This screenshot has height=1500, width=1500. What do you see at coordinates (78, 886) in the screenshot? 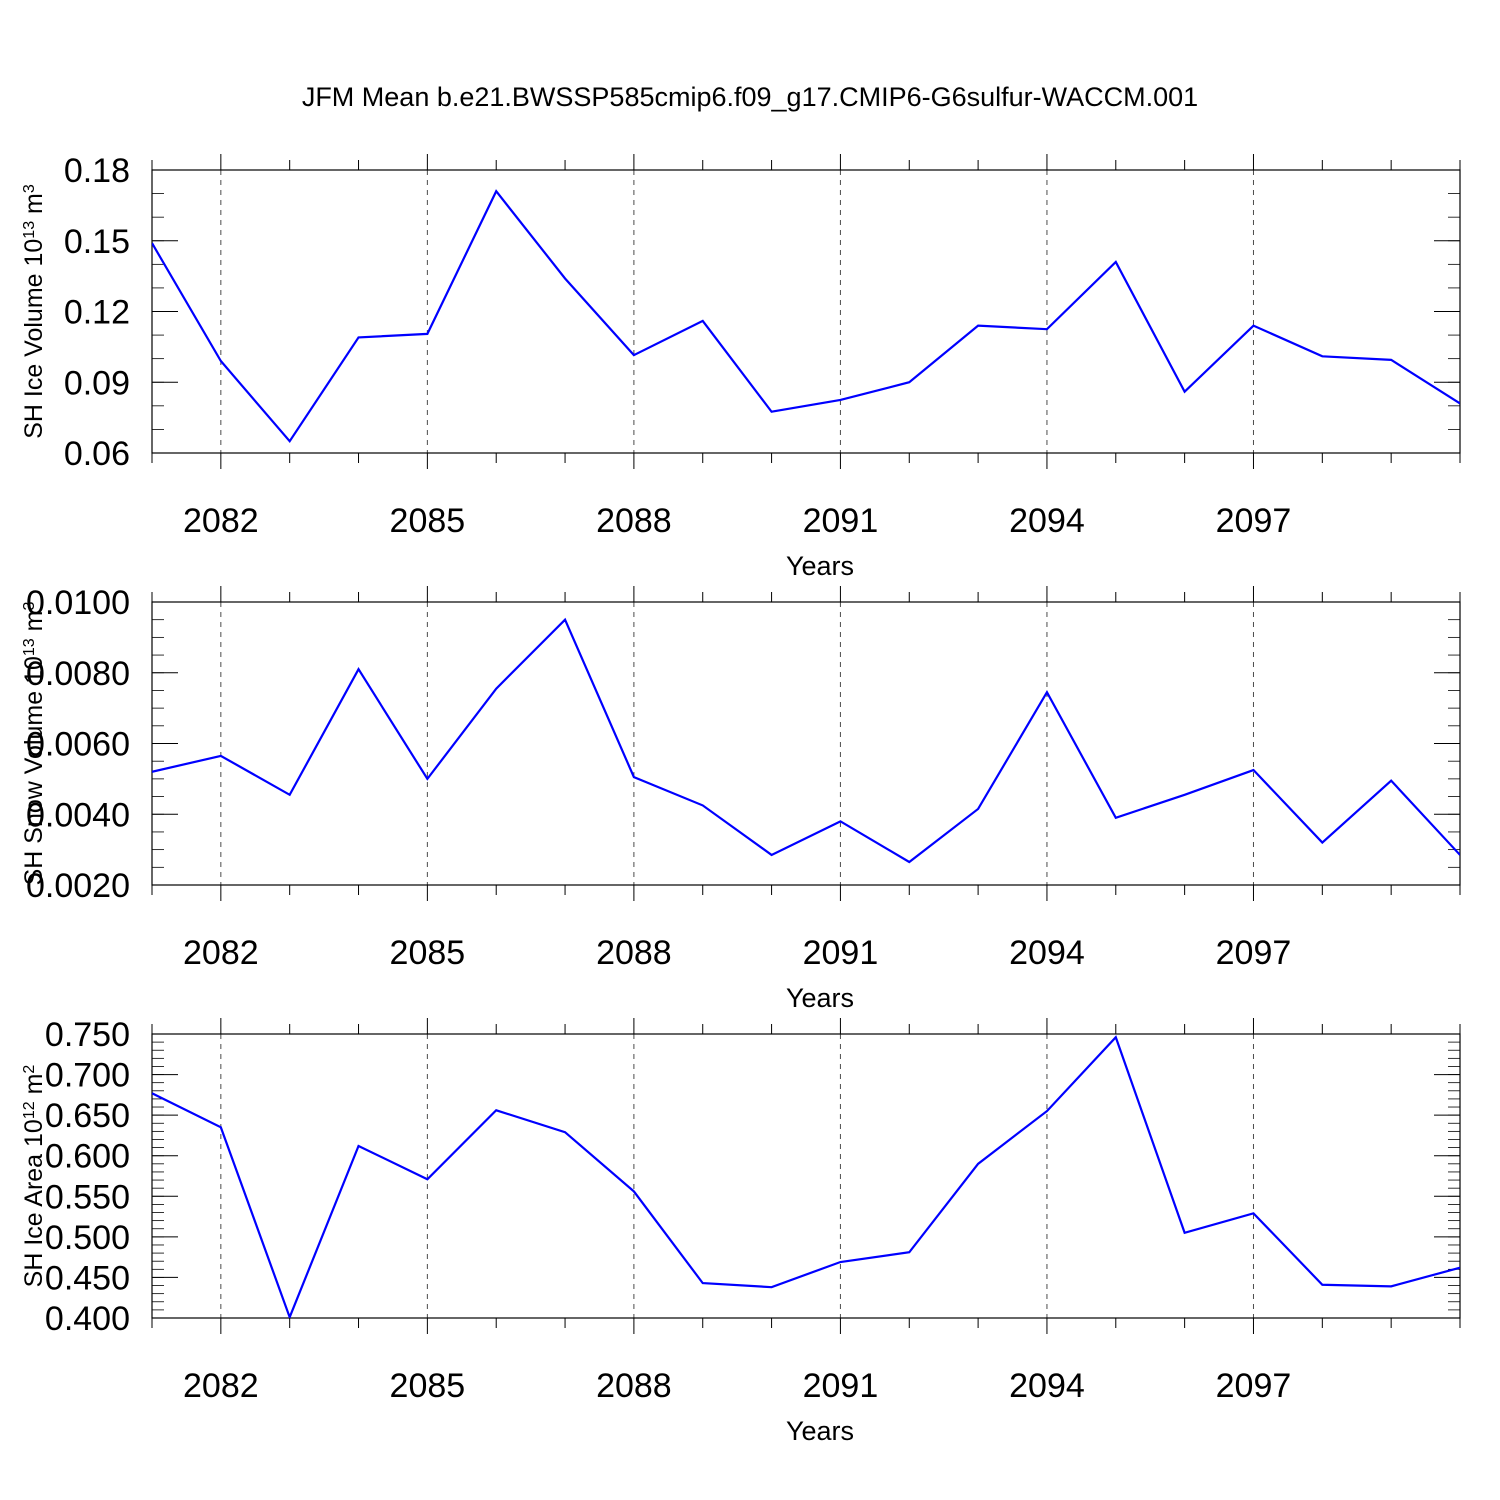
I see `y-tick-label: 0.0020` at bounding box center [78, 886].